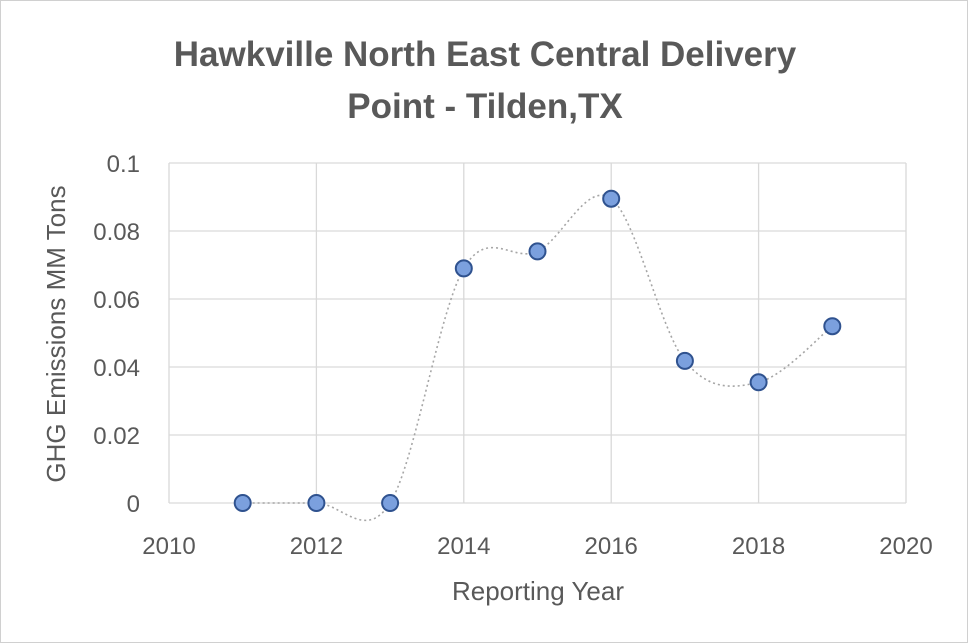  I want to click on x-tick-label: 2018, so click(758, 546).